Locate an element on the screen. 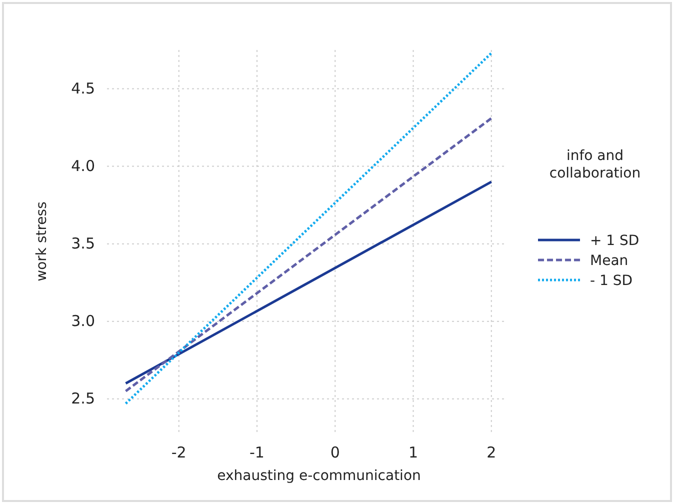 The width and height of the screenshot is (674, 504). legend-label: + 1 SD is located at coordinates (615, 241).